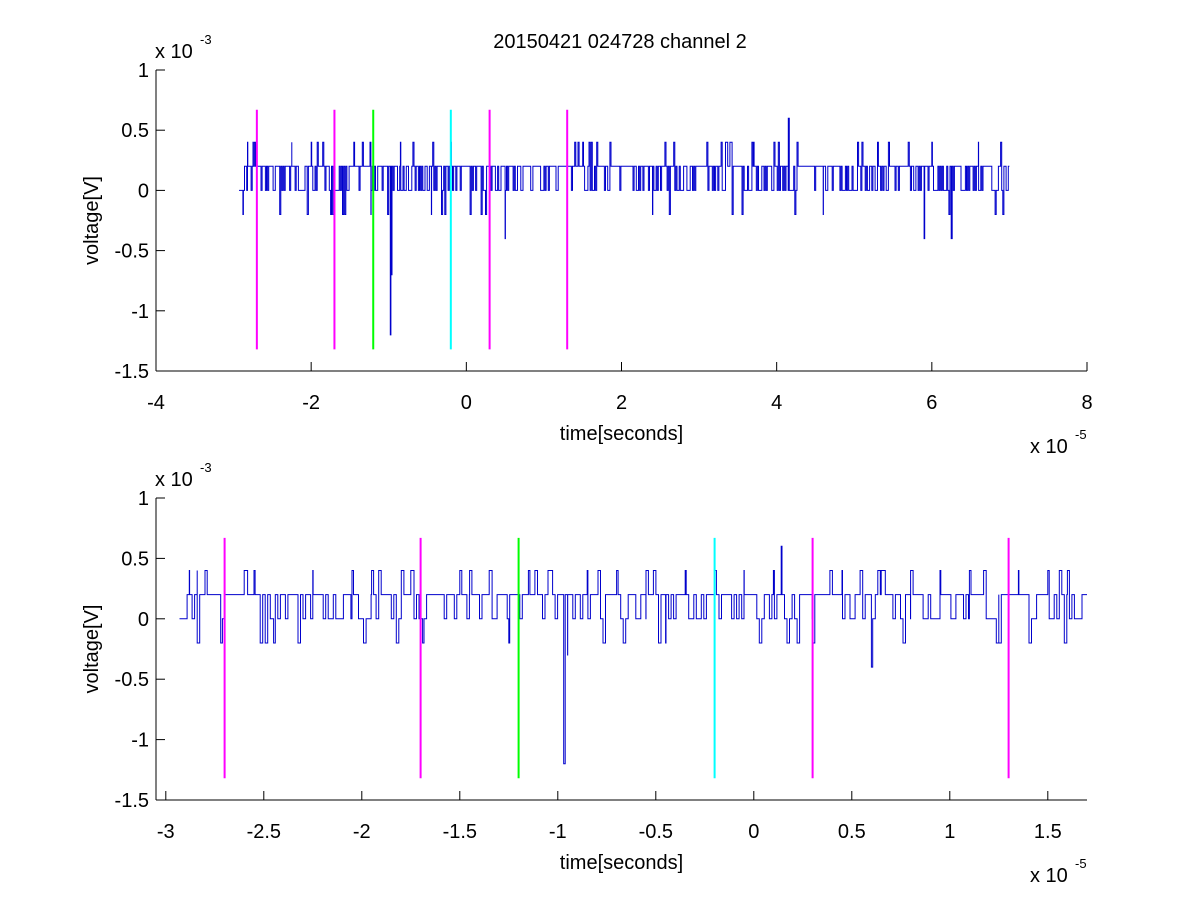  I want to click on x-tick-label: 1.5, so click(1048, 832).